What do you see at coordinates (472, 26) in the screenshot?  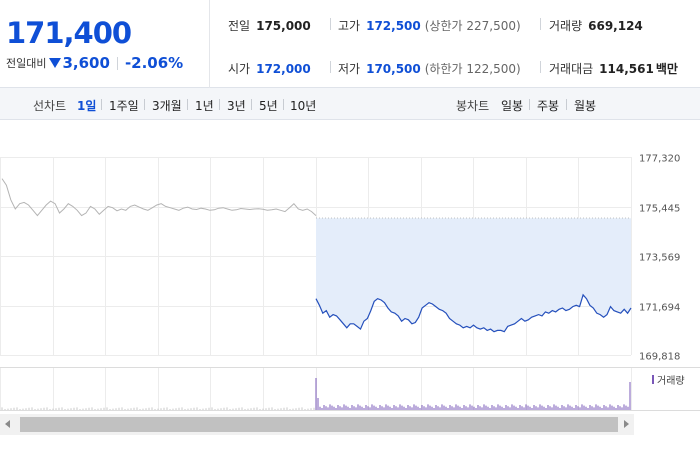 I see `upper-limit: (상한가 227,500)` at bounding box center [472, 26].